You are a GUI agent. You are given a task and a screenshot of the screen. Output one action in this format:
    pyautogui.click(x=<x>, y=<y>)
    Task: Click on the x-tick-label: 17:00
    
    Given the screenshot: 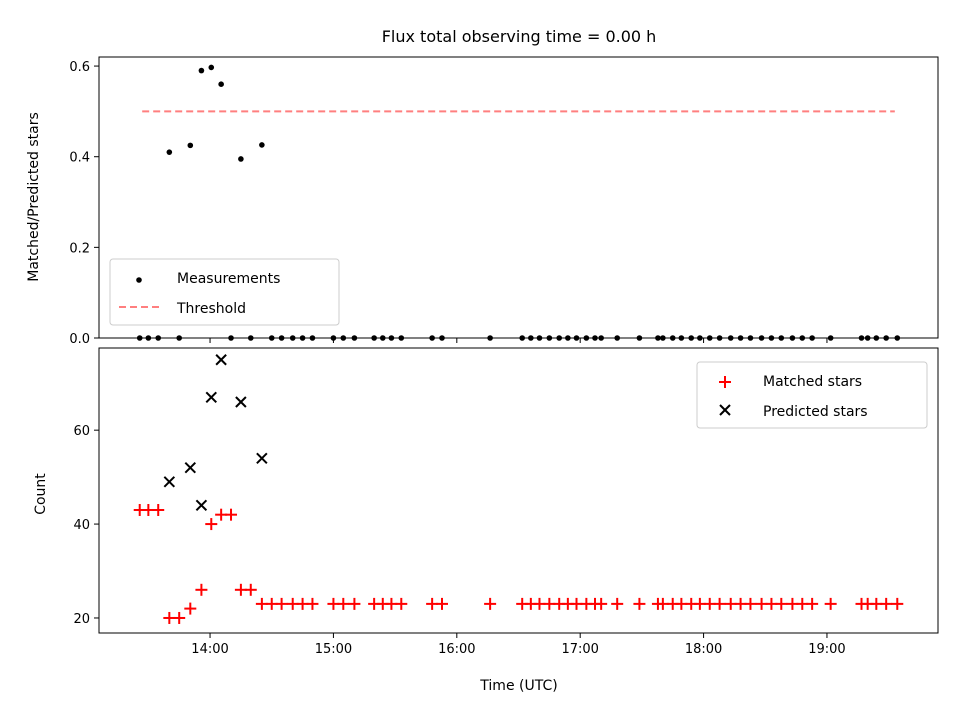 What is the action you would take?
    pyautogui.click(x=579, y=649)
    